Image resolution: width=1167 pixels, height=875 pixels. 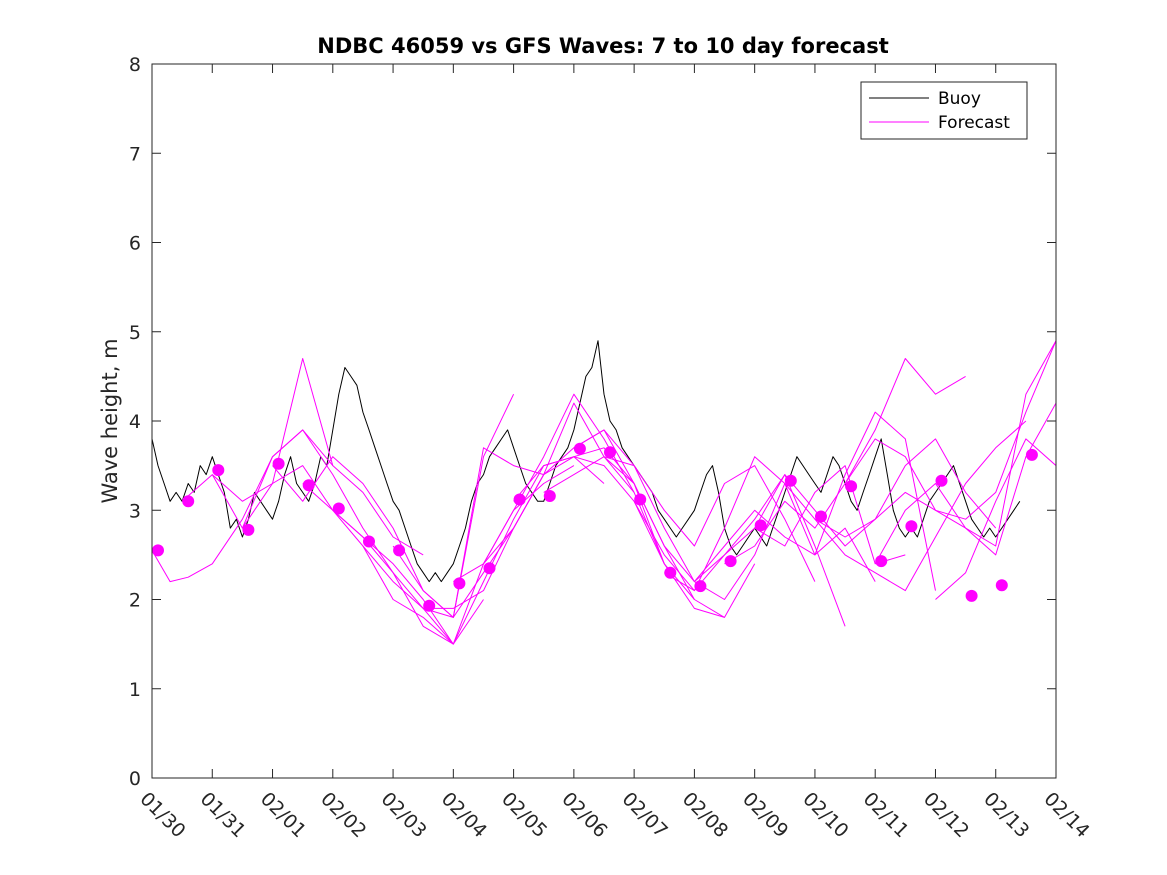 What do you see at coordinates (959, 99) in the screenshot?
I see `legend-buoy-label: Buoy` at bounding box center [959, 99].